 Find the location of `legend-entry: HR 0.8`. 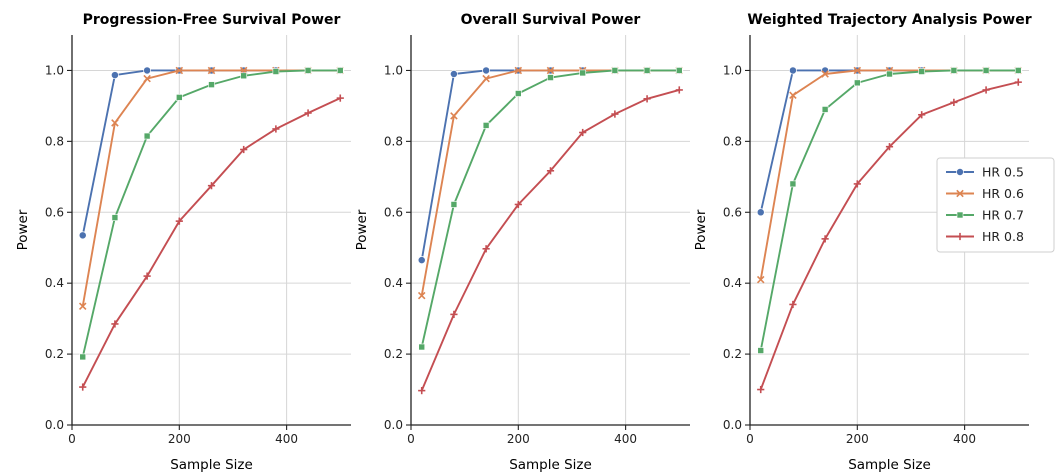

legend-entry: HR 0.8 is located at coordinates (985, 236).